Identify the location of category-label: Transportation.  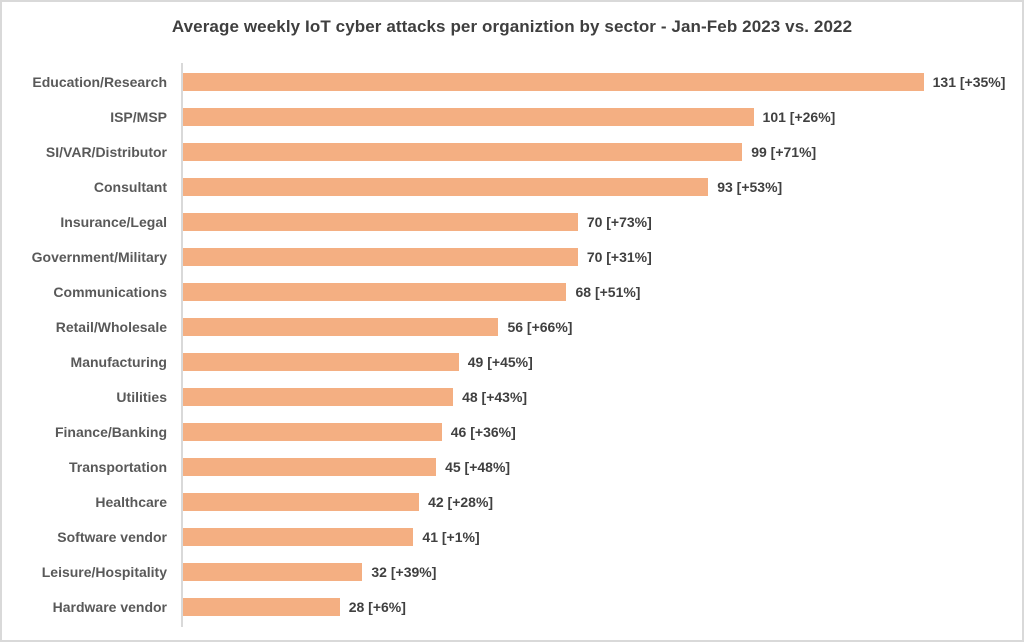
(117, 466).